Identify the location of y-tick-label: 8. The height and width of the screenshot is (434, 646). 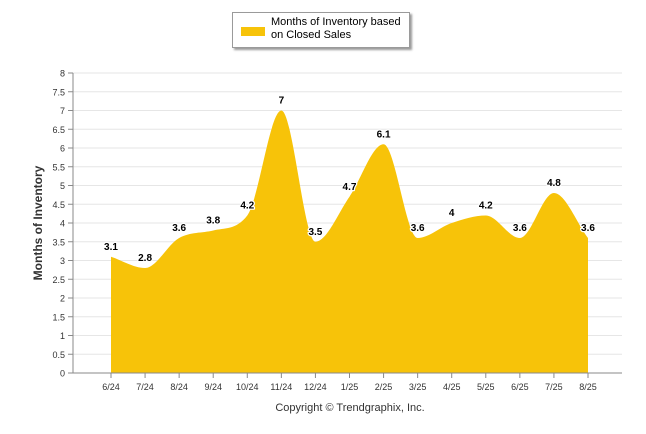
(62, 74).